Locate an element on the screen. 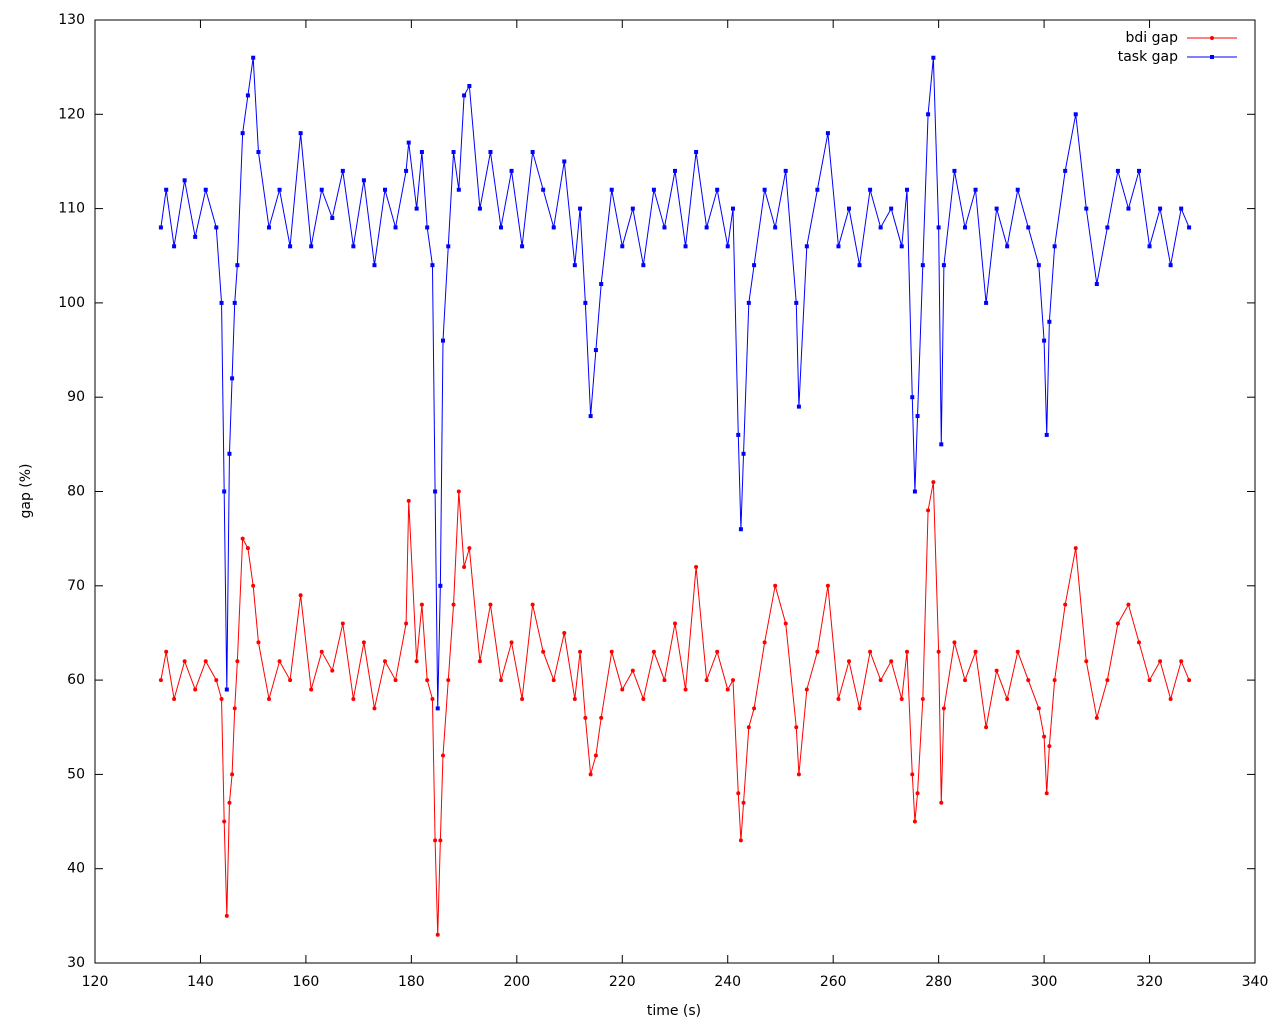 The height and width of the screenshot is (1028, 1280). y-tick-label: 100 is located at coordinates (71, 303).